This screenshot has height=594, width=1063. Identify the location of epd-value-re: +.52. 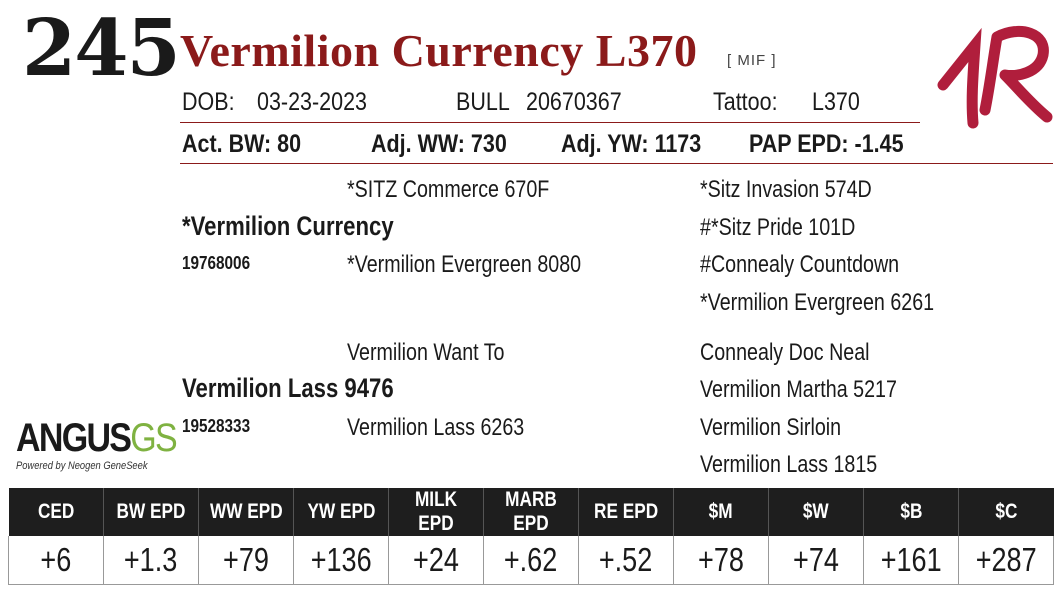
(626, 560).